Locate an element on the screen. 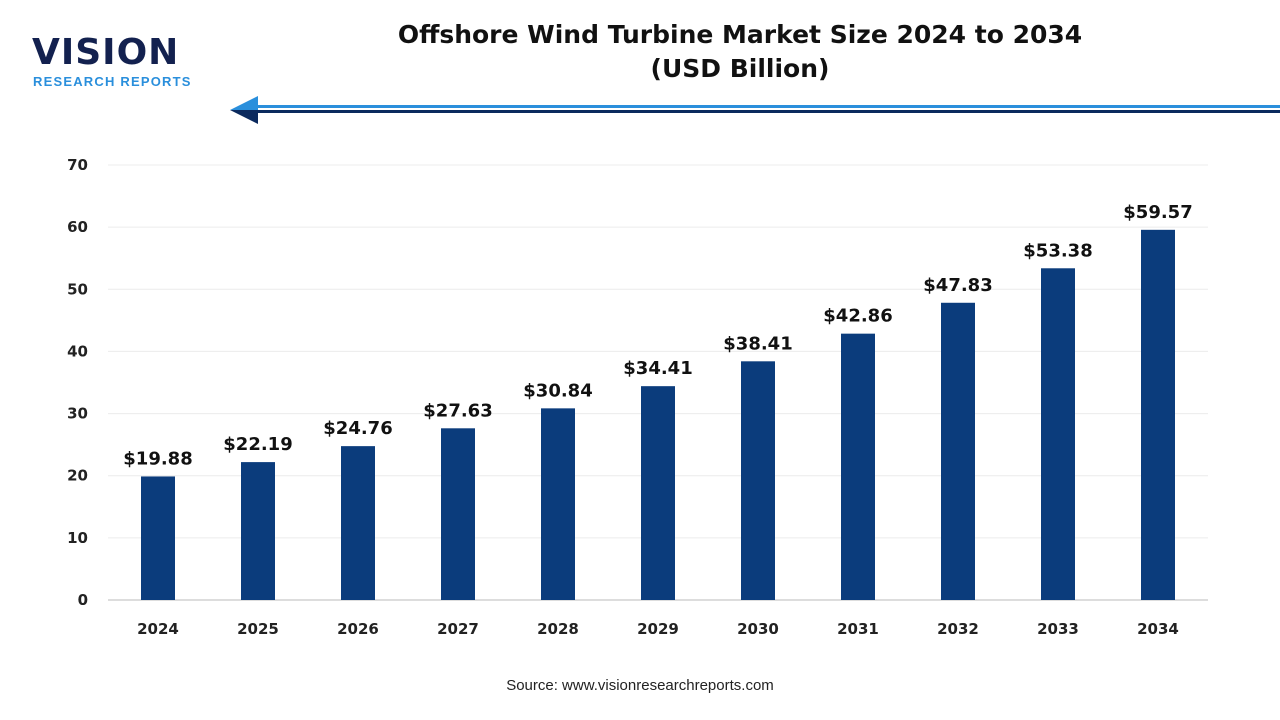 The width and height of the screenshot is (1280, 720). y-tick-label: 40 is located at coordinates (77, 351).